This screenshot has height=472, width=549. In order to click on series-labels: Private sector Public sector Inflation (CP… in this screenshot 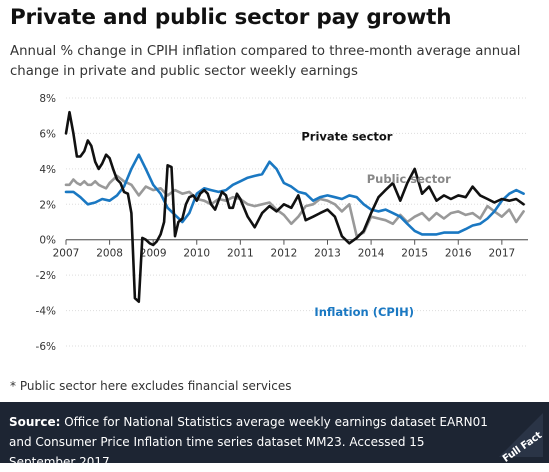, I will do `click(376, 224)`.